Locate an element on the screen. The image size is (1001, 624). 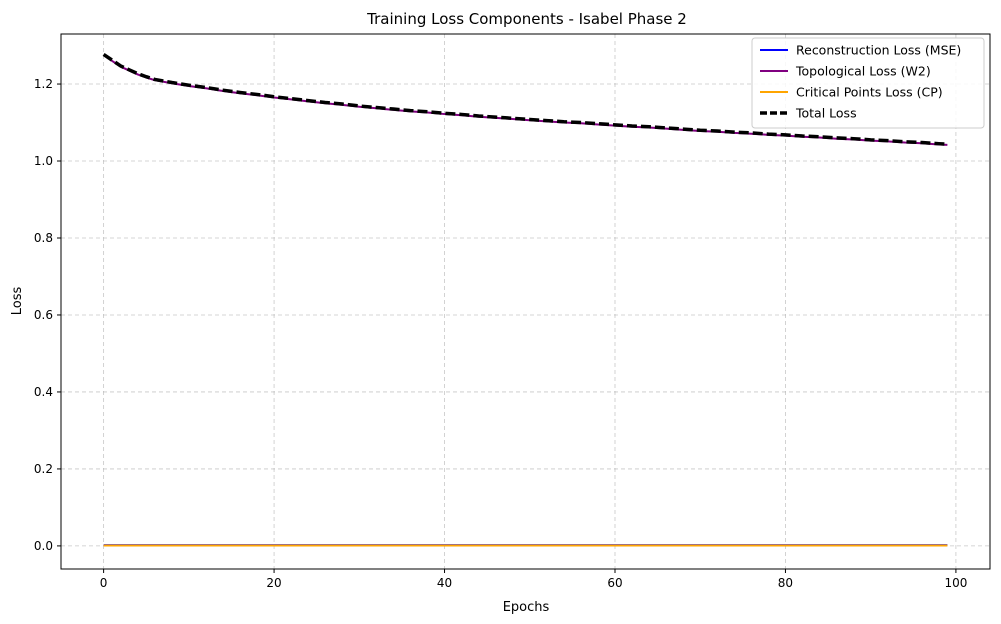
legend-label: Topological Loss (W2) is located at coordinates (863, 71).